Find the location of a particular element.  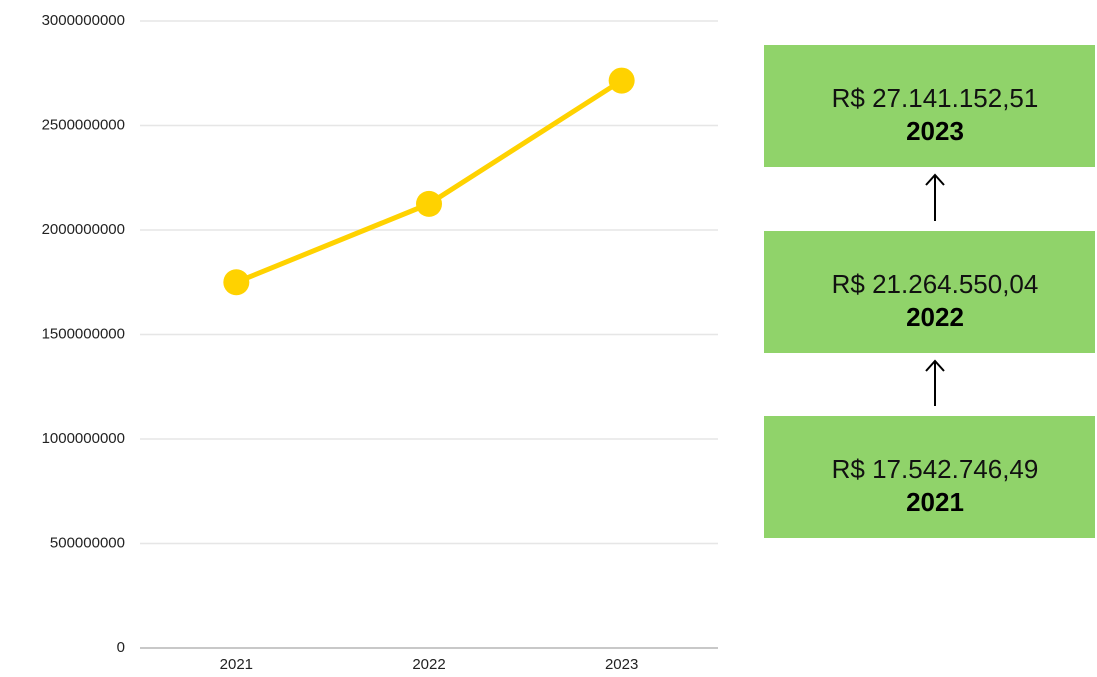

box-year: 2021 is located at coordinates (935, 502).